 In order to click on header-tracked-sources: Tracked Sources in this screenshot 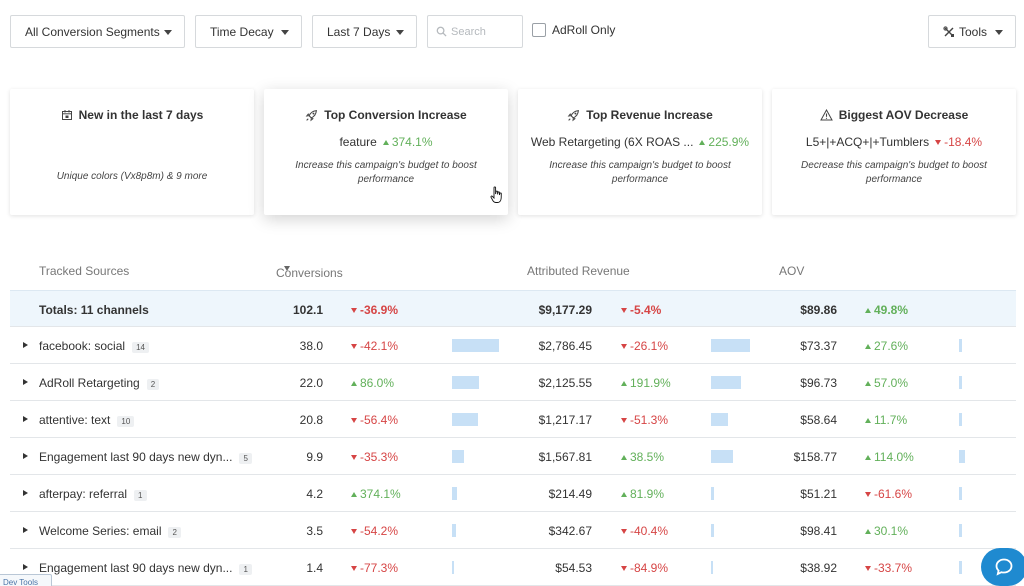, I will do `click(84, 271)`.